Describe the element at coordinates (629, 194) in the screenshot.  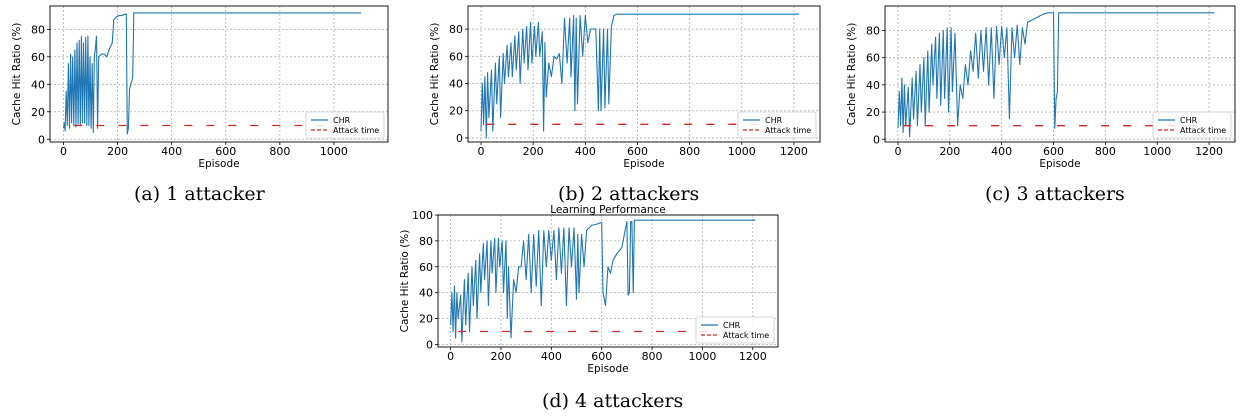
I see `caption-b: (b) 2 attackers` at that location.